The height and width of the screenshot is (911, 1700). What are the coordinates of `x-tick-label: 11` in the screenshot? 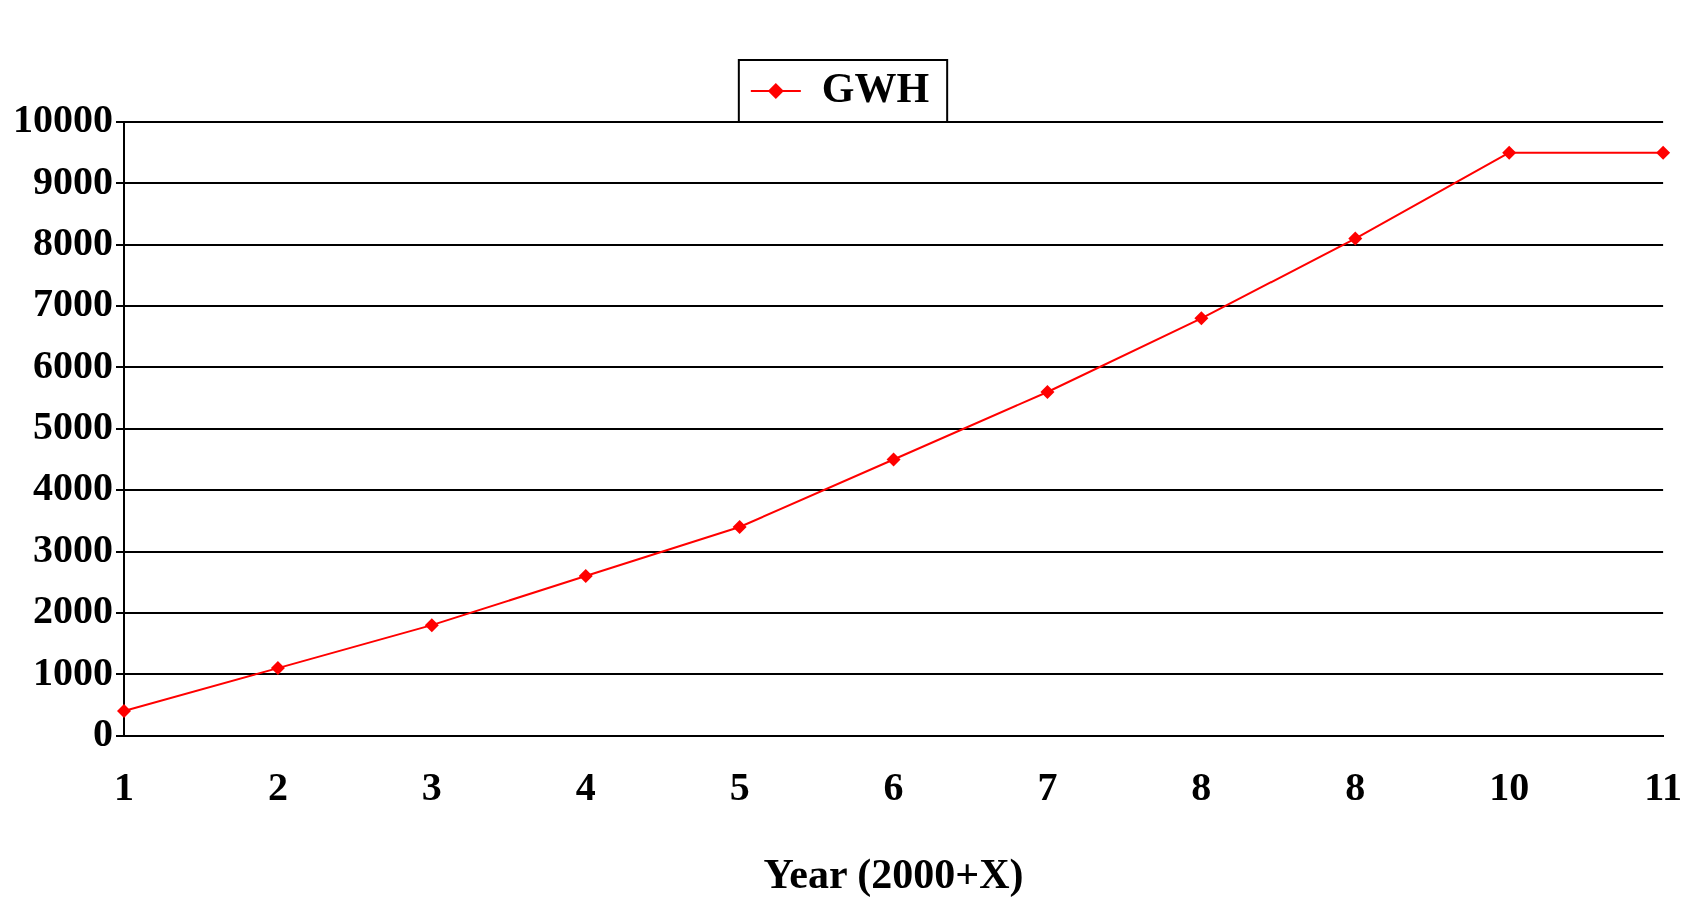 It's located at (1663, 786).